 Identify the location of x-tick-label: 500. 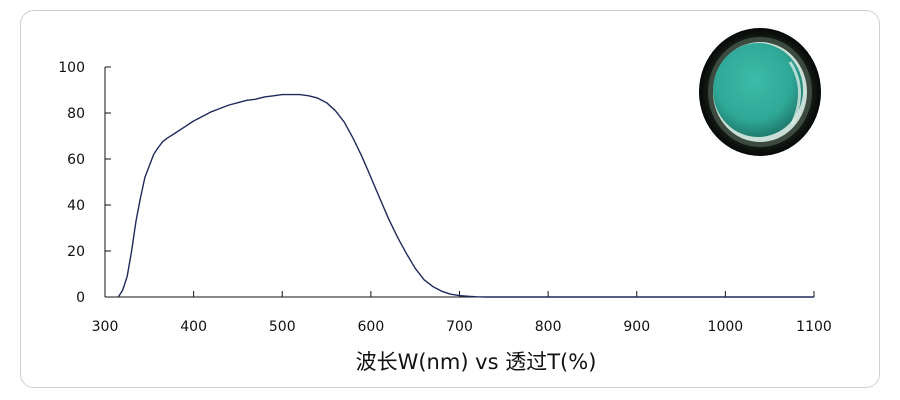
(282, 327).